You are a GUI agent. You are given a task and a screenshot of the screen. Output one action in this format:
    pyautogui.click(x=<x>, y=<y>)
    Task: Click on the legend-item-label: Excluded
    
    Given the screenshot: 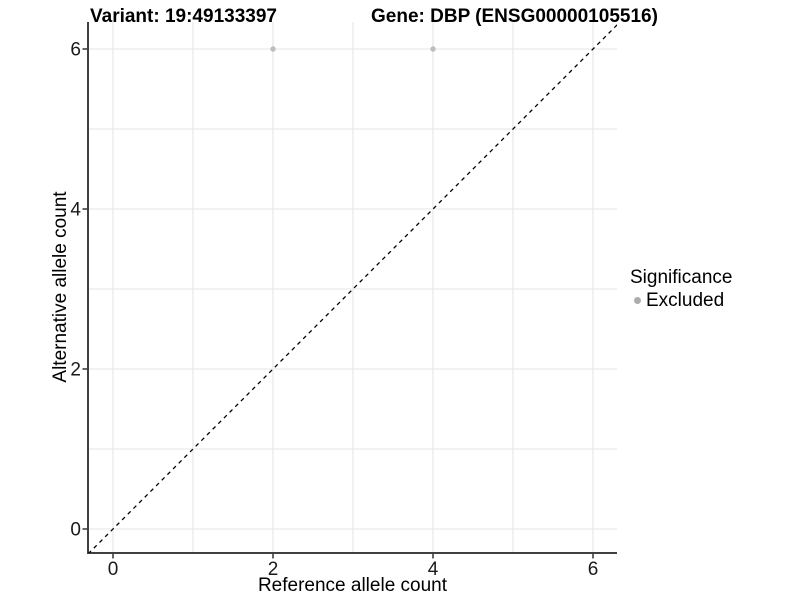 What is the action you would take?
    pyautogui.click(x=685, y=300)
    